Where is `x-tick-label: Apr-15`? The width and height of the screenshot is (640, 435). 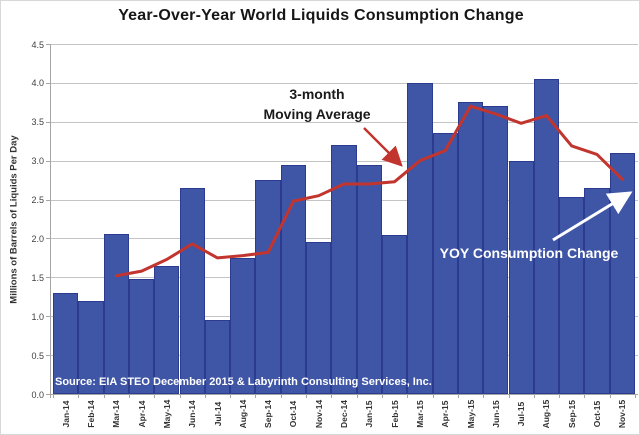
x-tick-label: Apr-15 is located at coordinates (445, 414).